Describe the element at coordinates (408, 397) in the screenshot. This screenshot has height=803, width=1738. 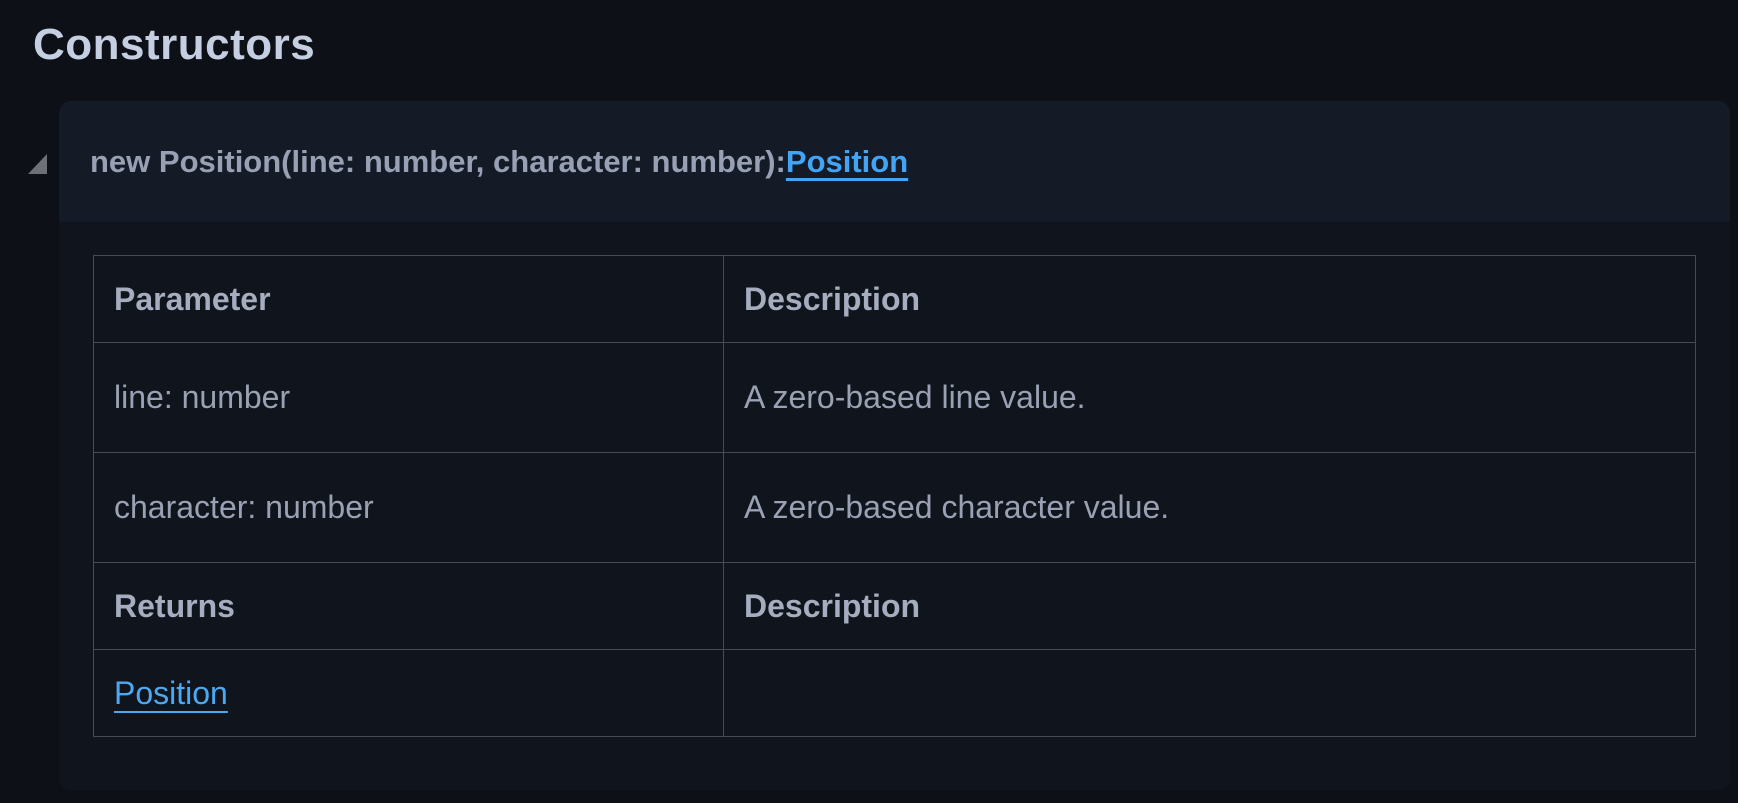
I see `parameter-cell: line: number` at that location.